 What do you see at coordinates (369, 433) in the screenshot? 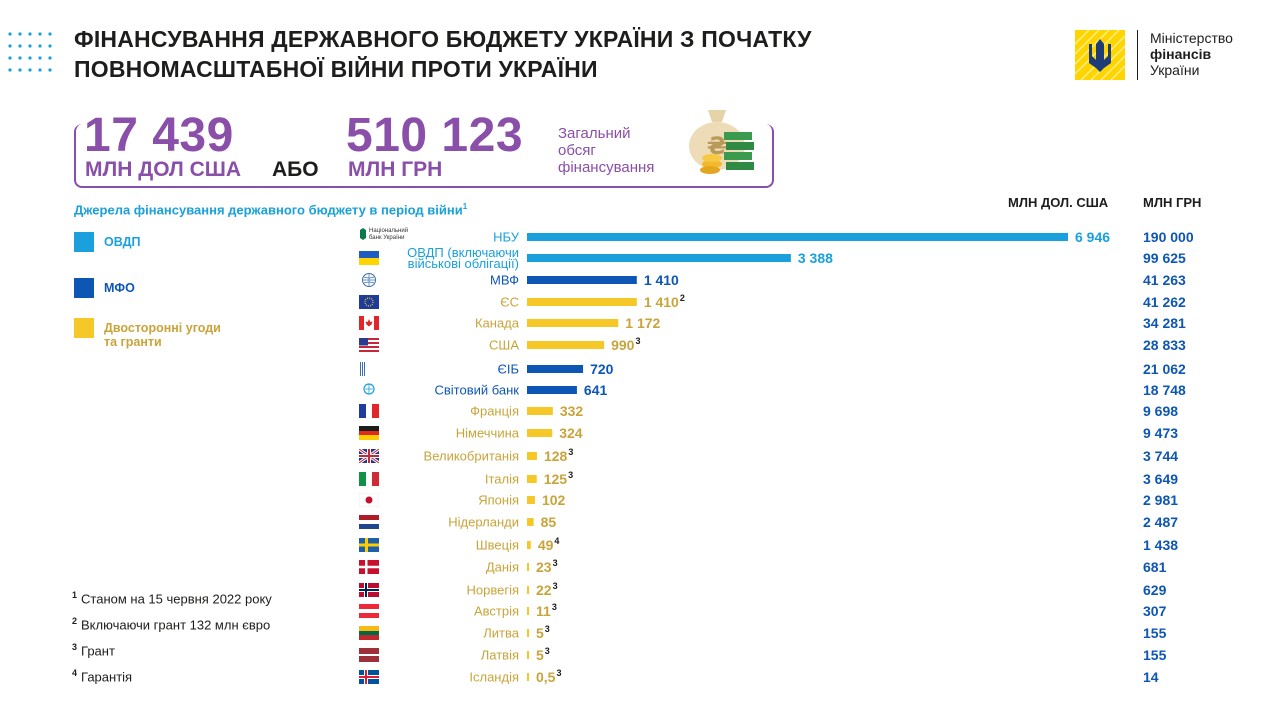
I see `germany-flag-icon` at bounding box center [369, 433].